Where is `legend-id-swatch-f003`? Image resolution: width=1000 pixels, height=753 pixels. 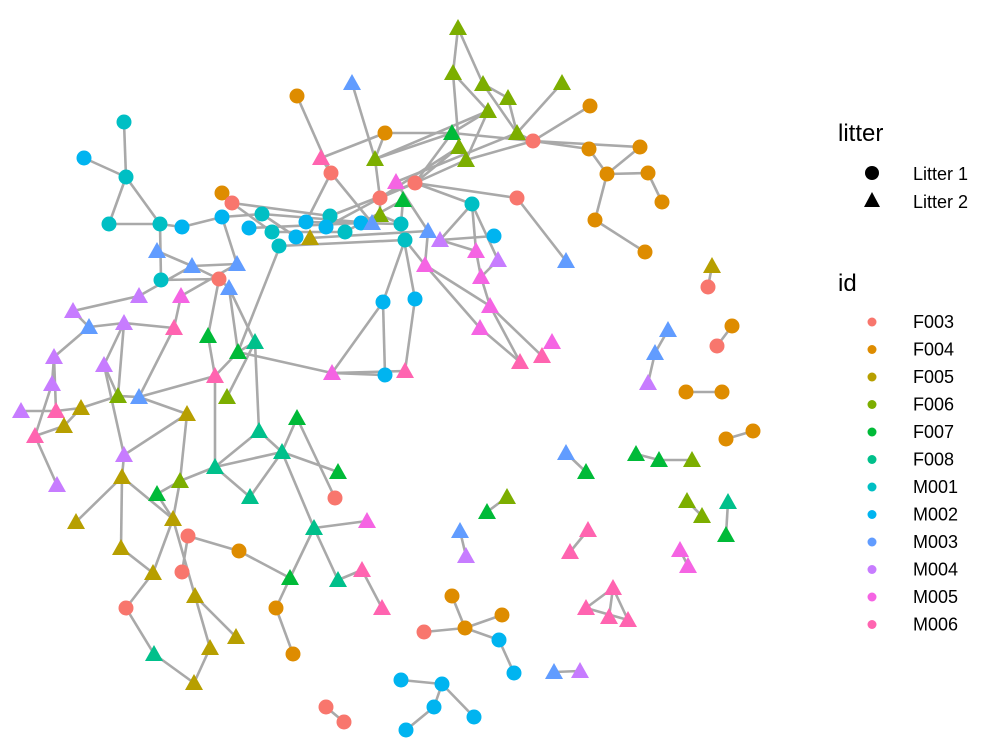
legend-id-swatch-f003 is located at coordinates (872, 322).